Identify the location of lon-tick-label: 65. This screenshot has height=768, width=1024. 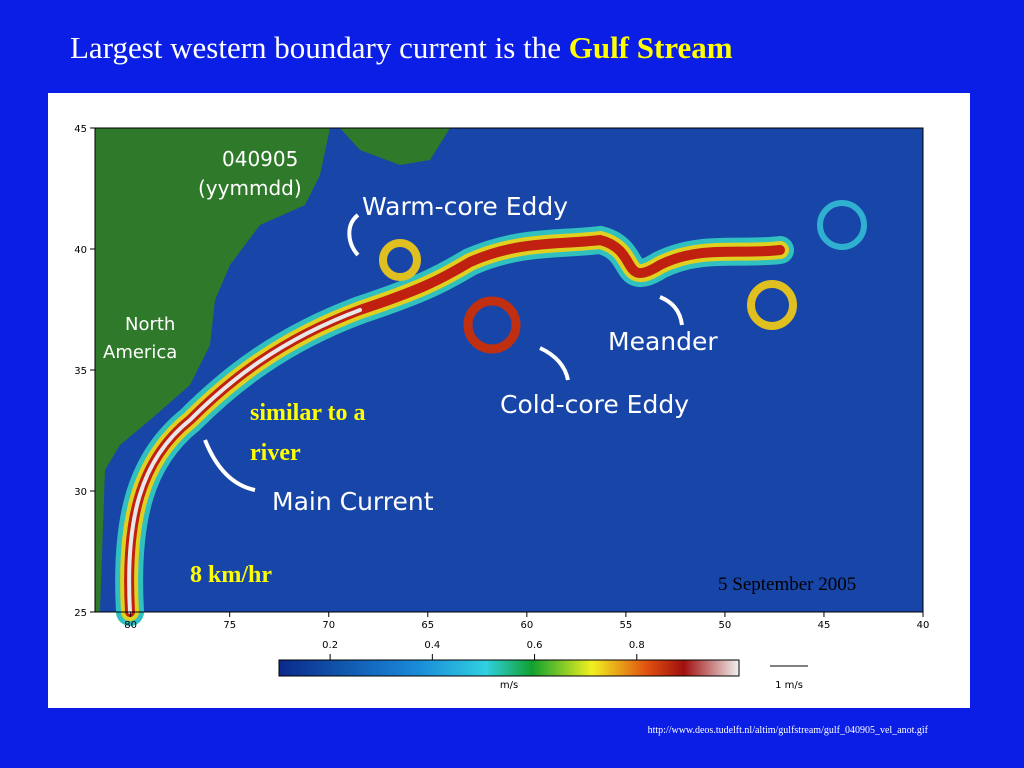
(427, 625).